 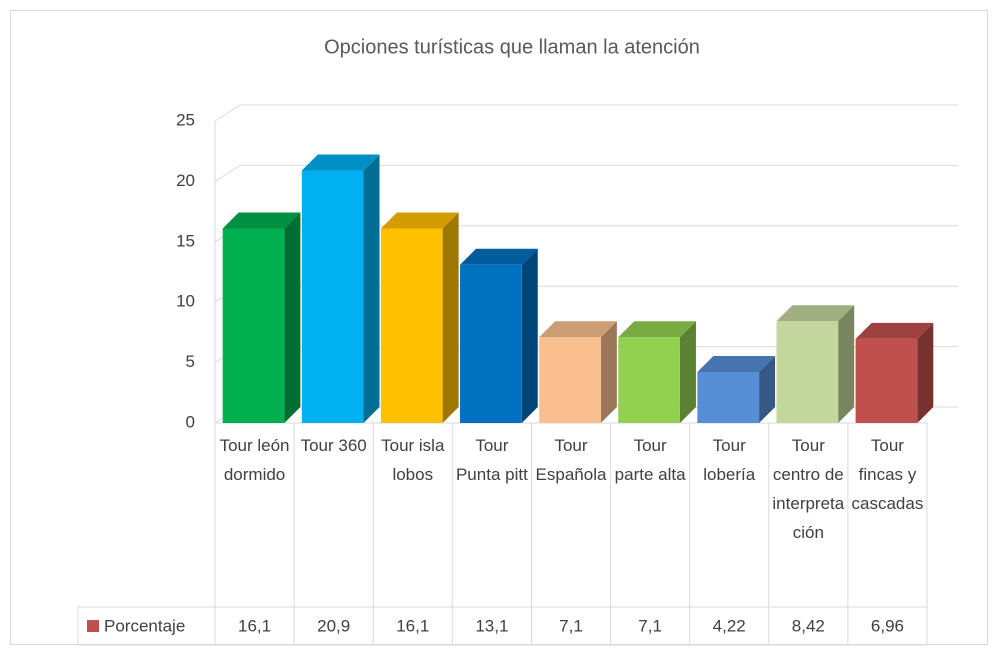 I want to click on value-label: 20,9, so click(x=333, y=625).